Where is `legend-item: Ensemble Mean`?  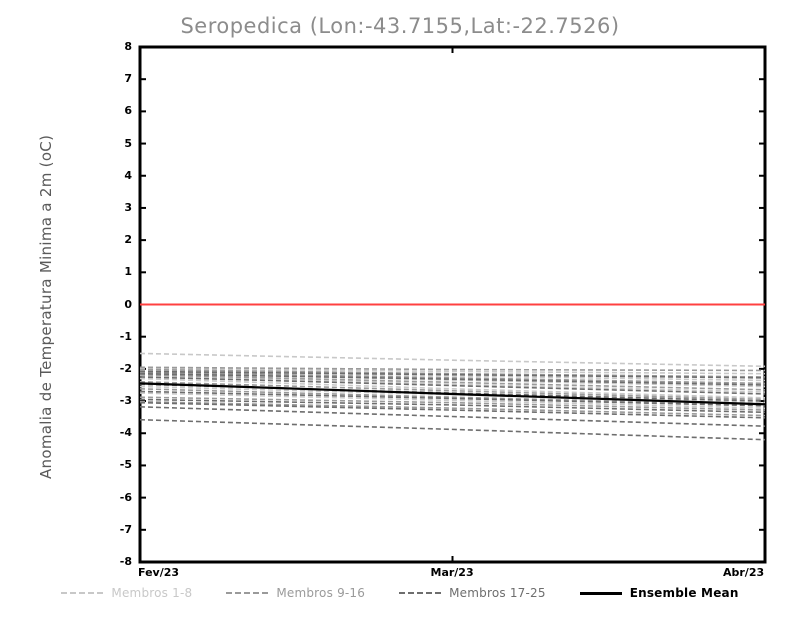
legend-item: Ensemble Mean is located at coordinates (659, 593).